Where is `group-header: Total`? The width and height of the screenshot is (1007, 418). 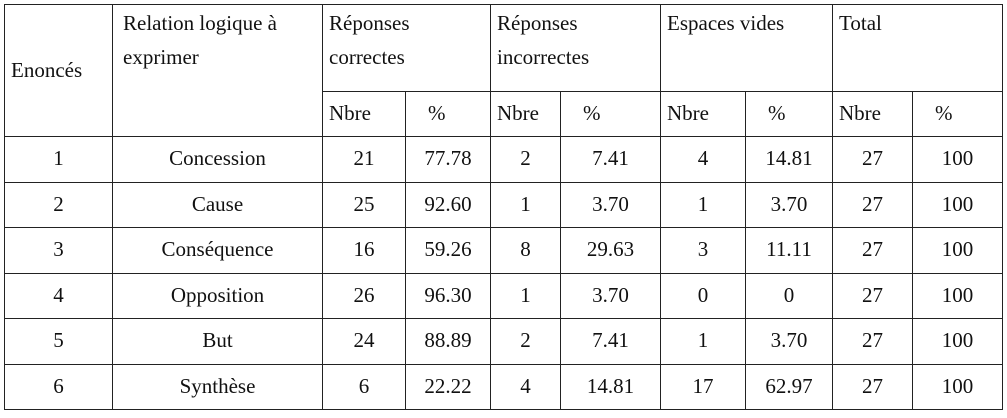
group-header: Total is located at coordinates (918, 48).